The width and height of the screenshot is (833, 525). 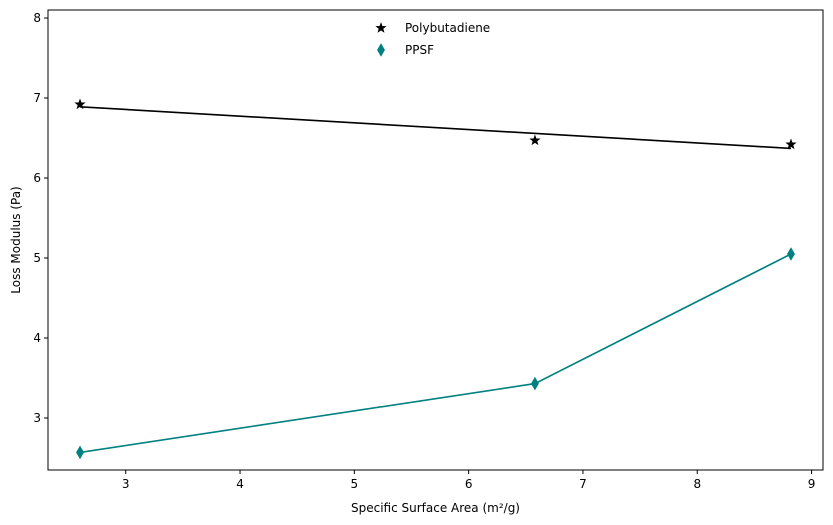 I want to click on x-tick-label: 3, so click(x=126, y=484).